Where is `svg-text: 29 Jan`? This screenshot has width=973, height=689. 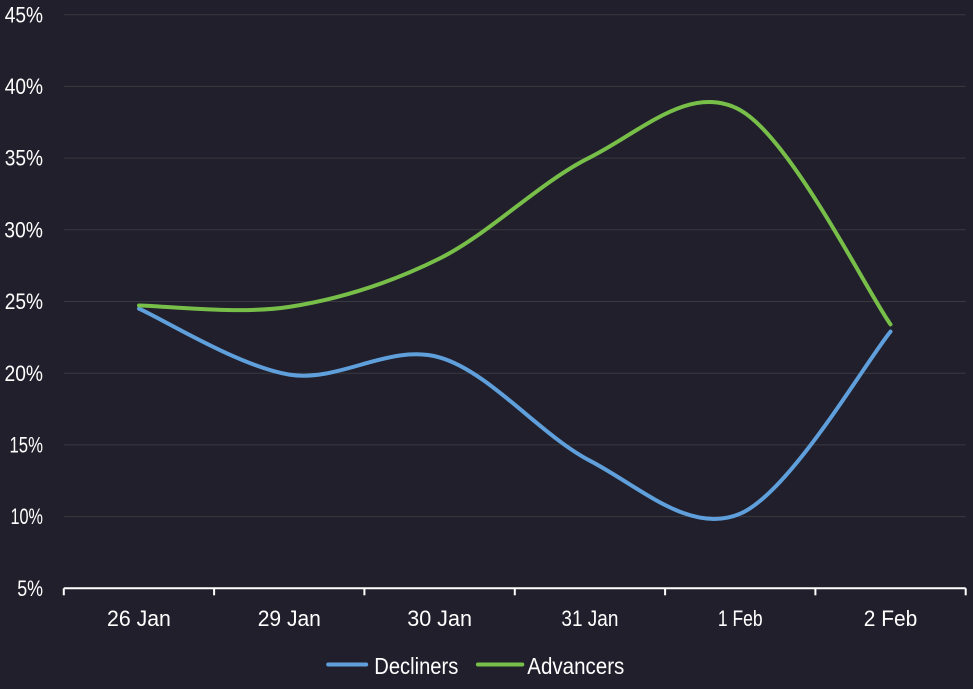
svg-text: 29 Jan is located at coordinates (289, 618).